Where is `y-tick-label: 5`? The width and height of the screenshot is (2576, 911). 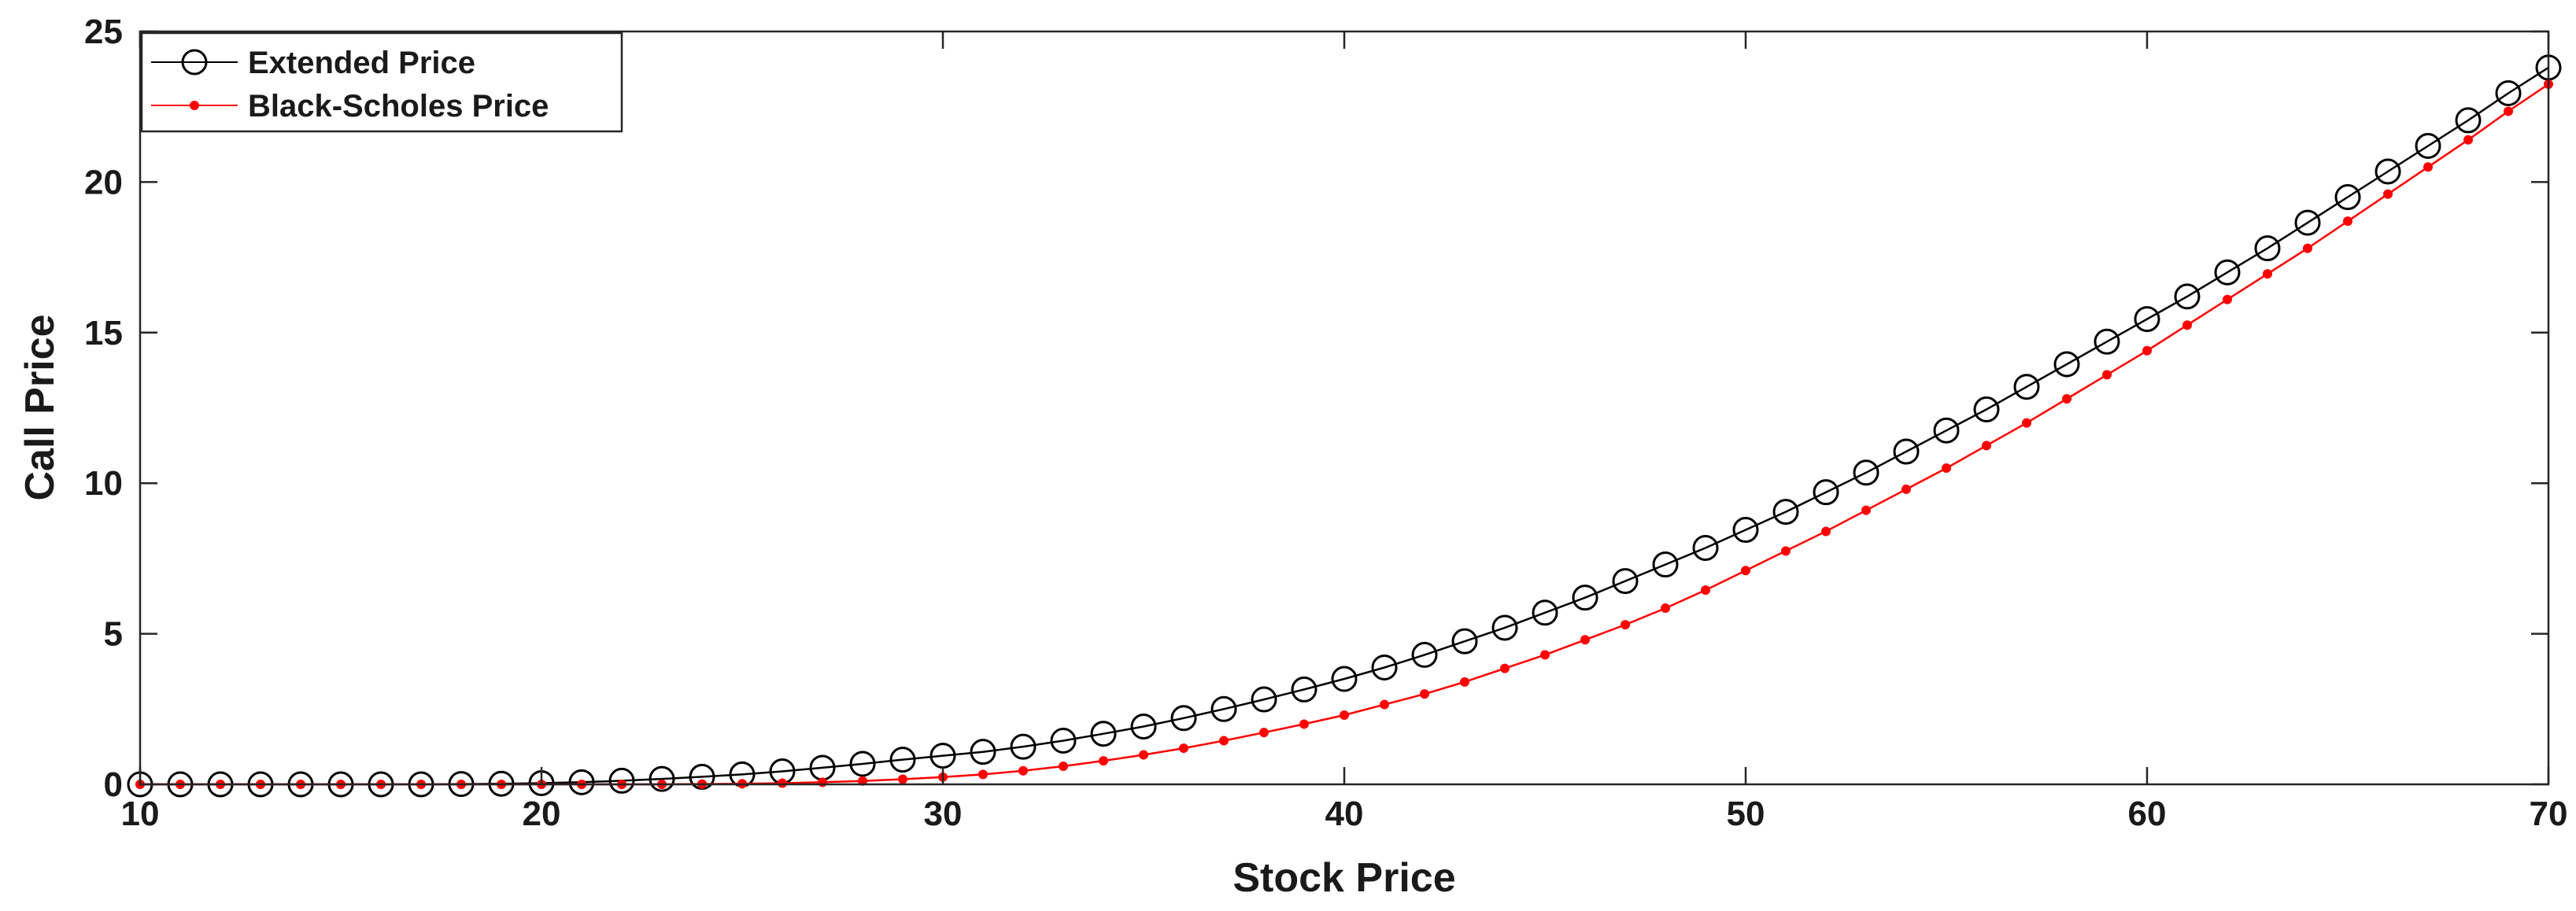
y-tick-label: 5 is located at coordinates (113, 634).